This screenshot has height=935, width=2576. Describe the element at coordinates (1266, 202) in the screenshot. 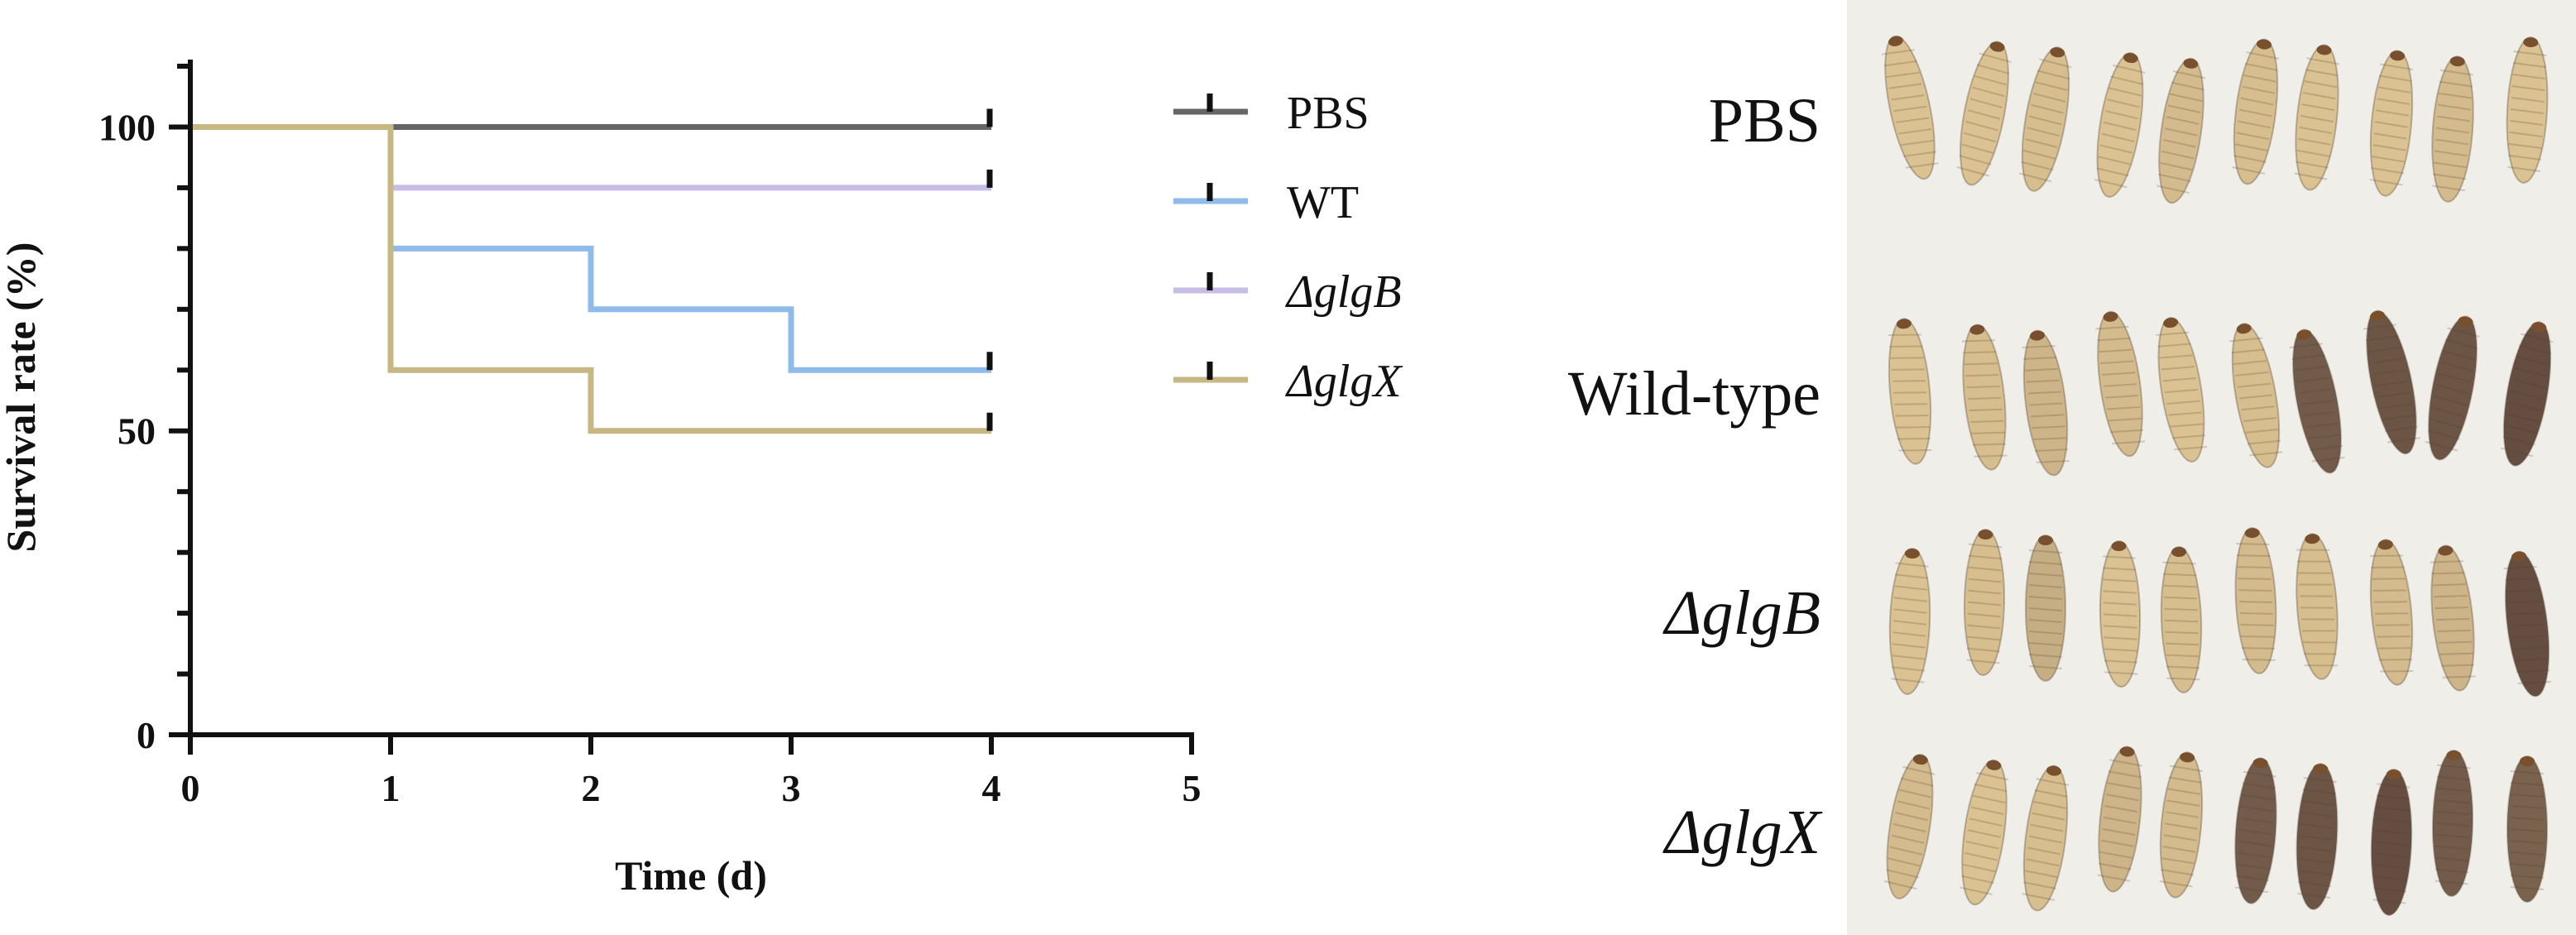

I see `legend-item-2: WT` at that location.